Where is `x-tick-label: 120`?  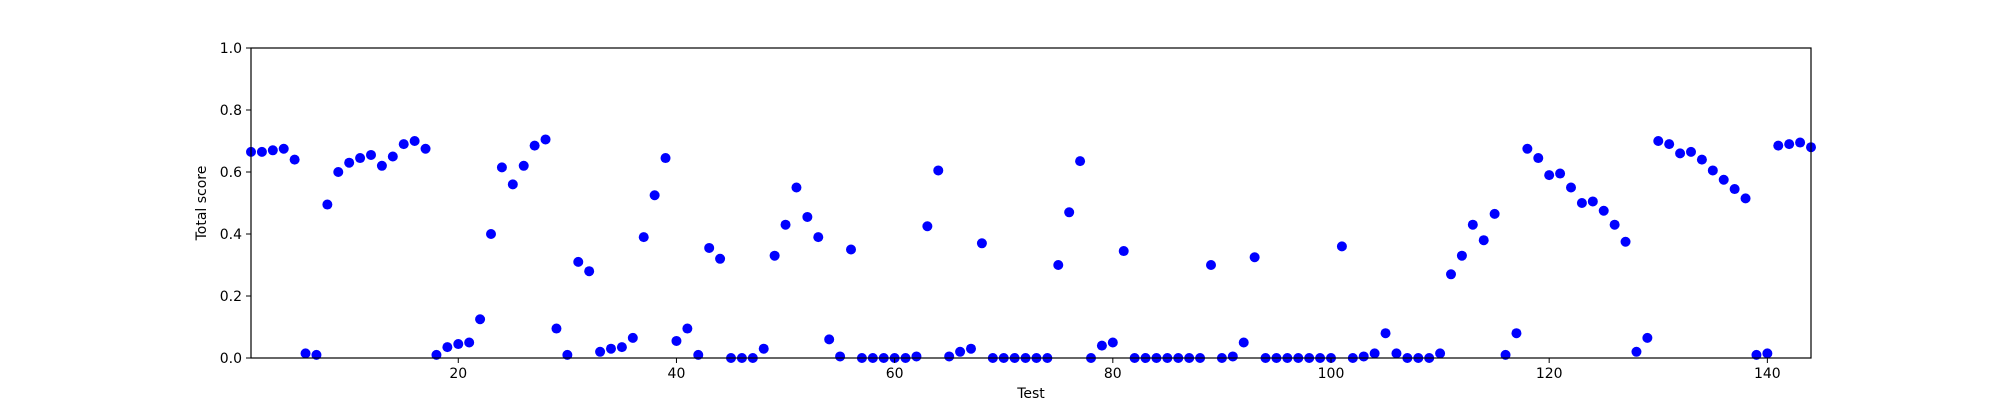 x-tick-label: 120 is located at coordinates (1549, 374).